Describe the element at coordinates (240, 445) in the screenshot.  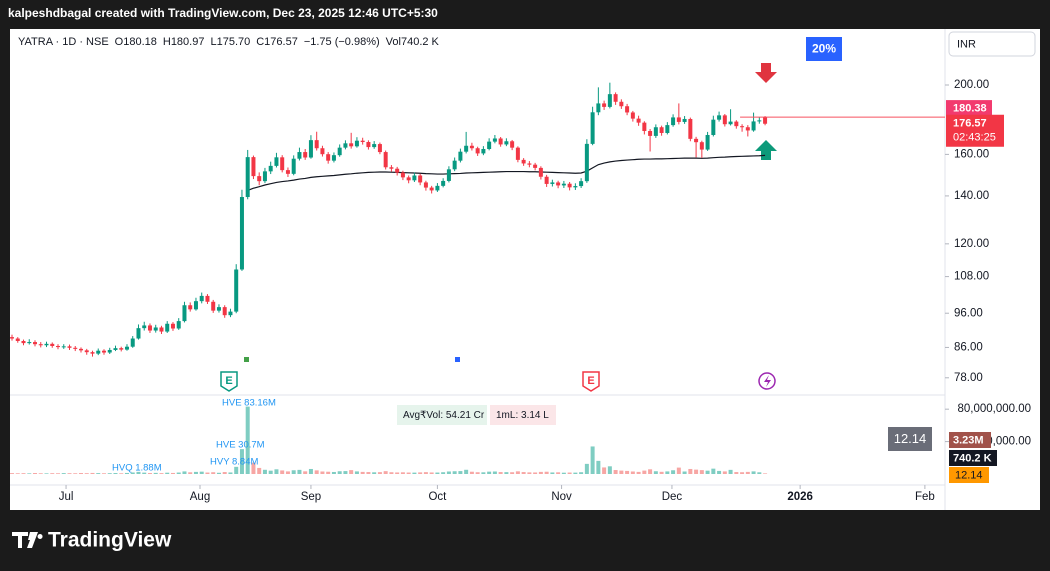
I see `volume-annotation: HVE 30.7M` at that location.